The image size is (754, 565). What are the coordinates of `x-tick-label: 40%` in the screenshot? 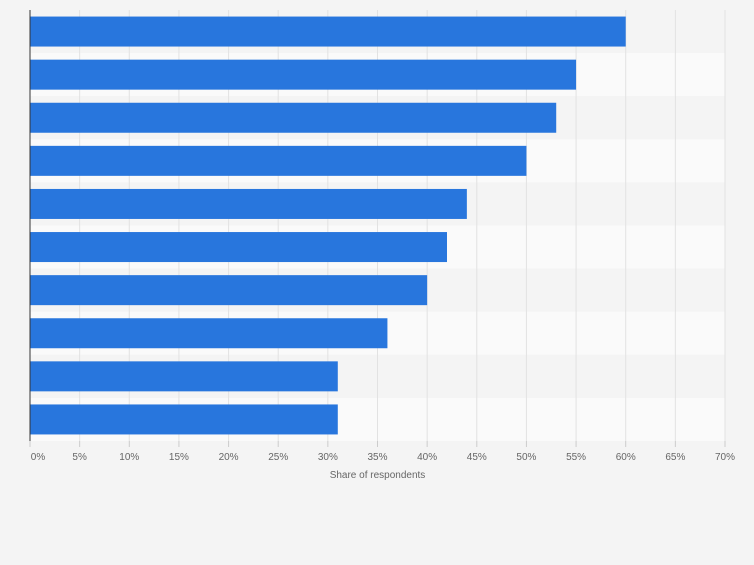 It's located at (427, 457).